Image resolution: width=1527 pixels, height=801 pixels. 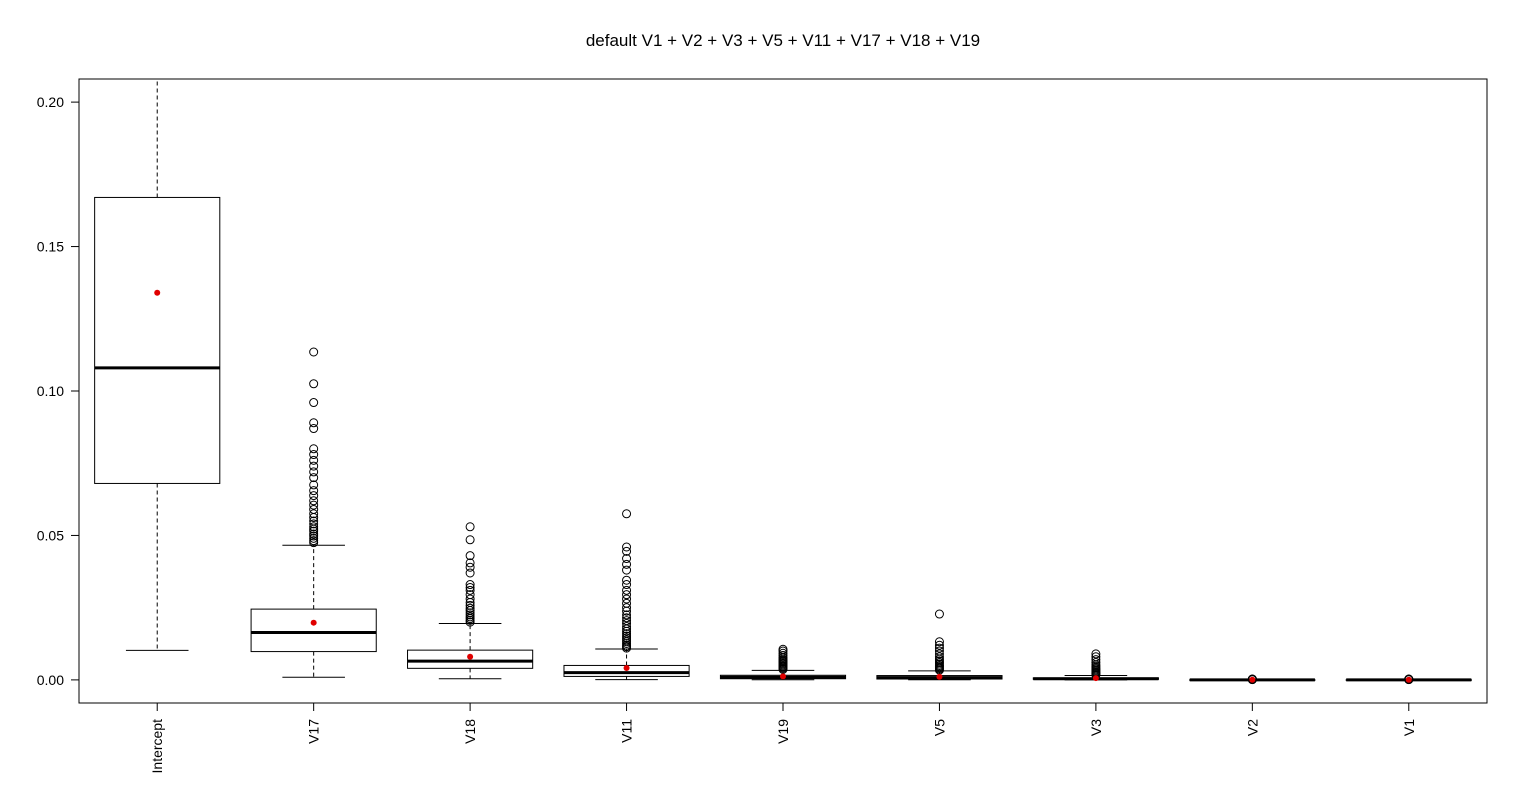 What do you see at coordinates (1409, 727) in the screenshot?
I see `x-tick-label: V1` at bounding box center [1409, 727].